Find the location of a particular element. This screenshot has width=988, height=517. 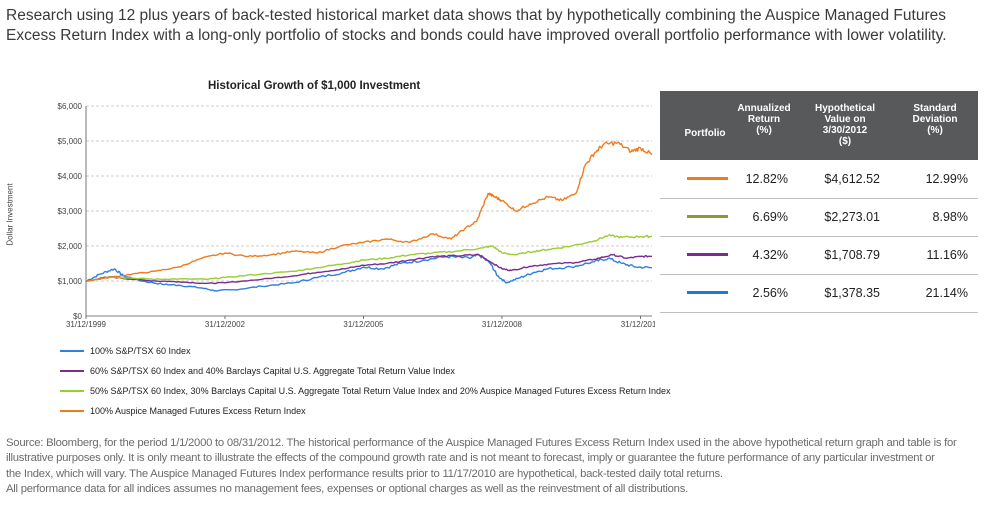

y-tick-label: $1,000 is located at coordinates (70, 281).